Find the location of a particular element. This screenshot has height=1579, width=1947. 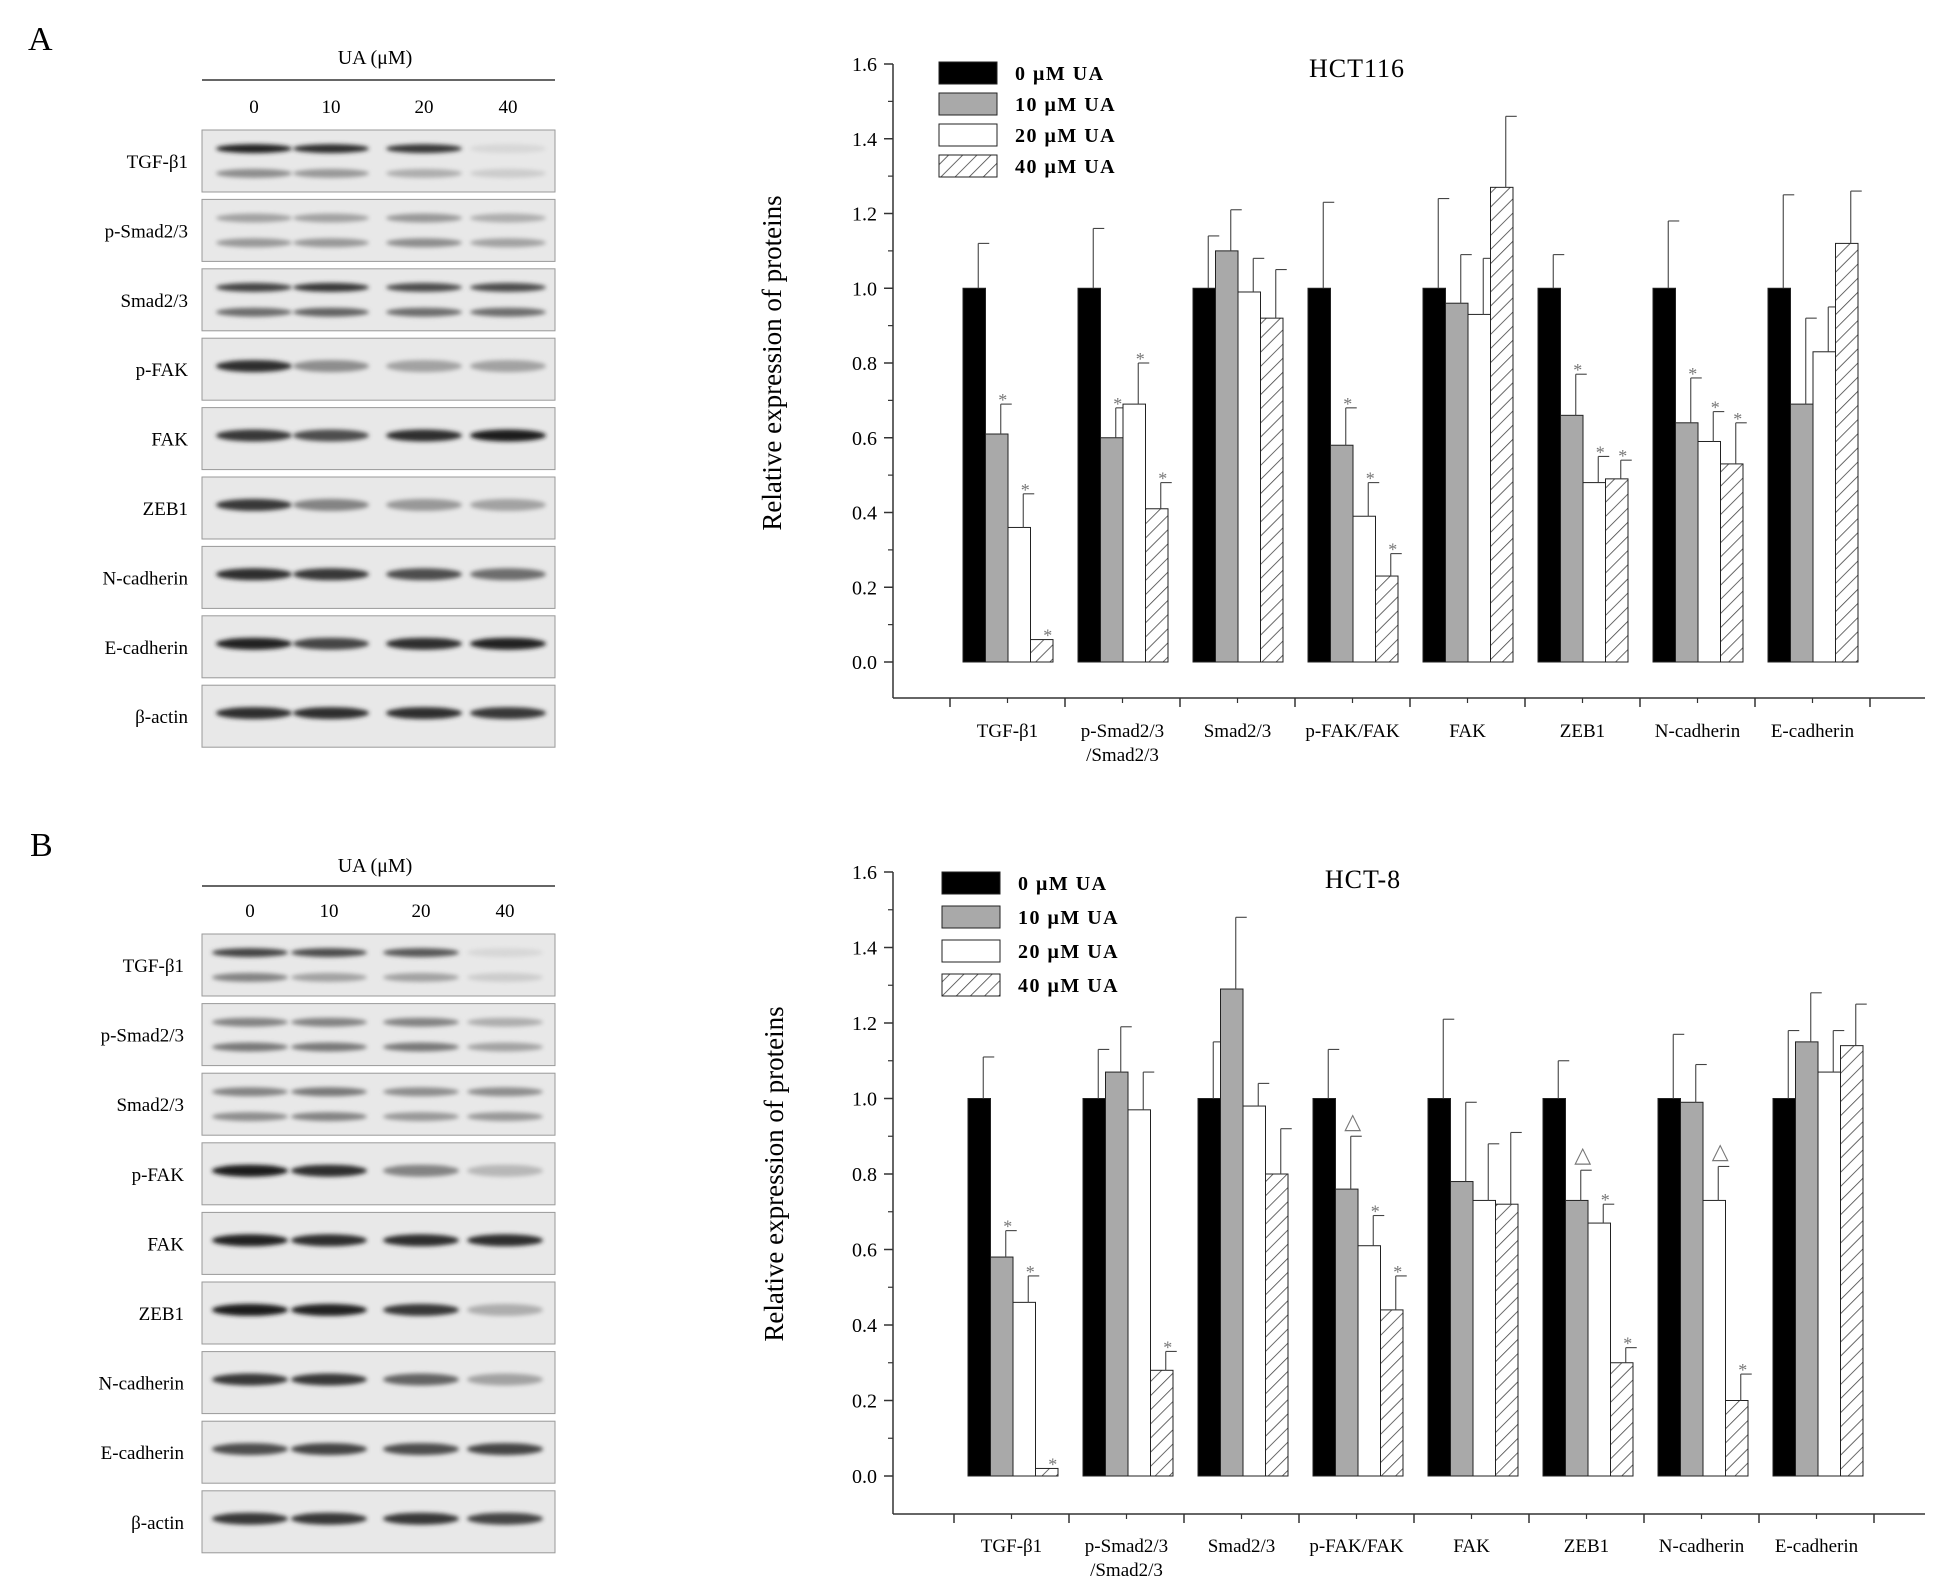

y-tick-label: 1.6 is located at coordinates (864, 873).